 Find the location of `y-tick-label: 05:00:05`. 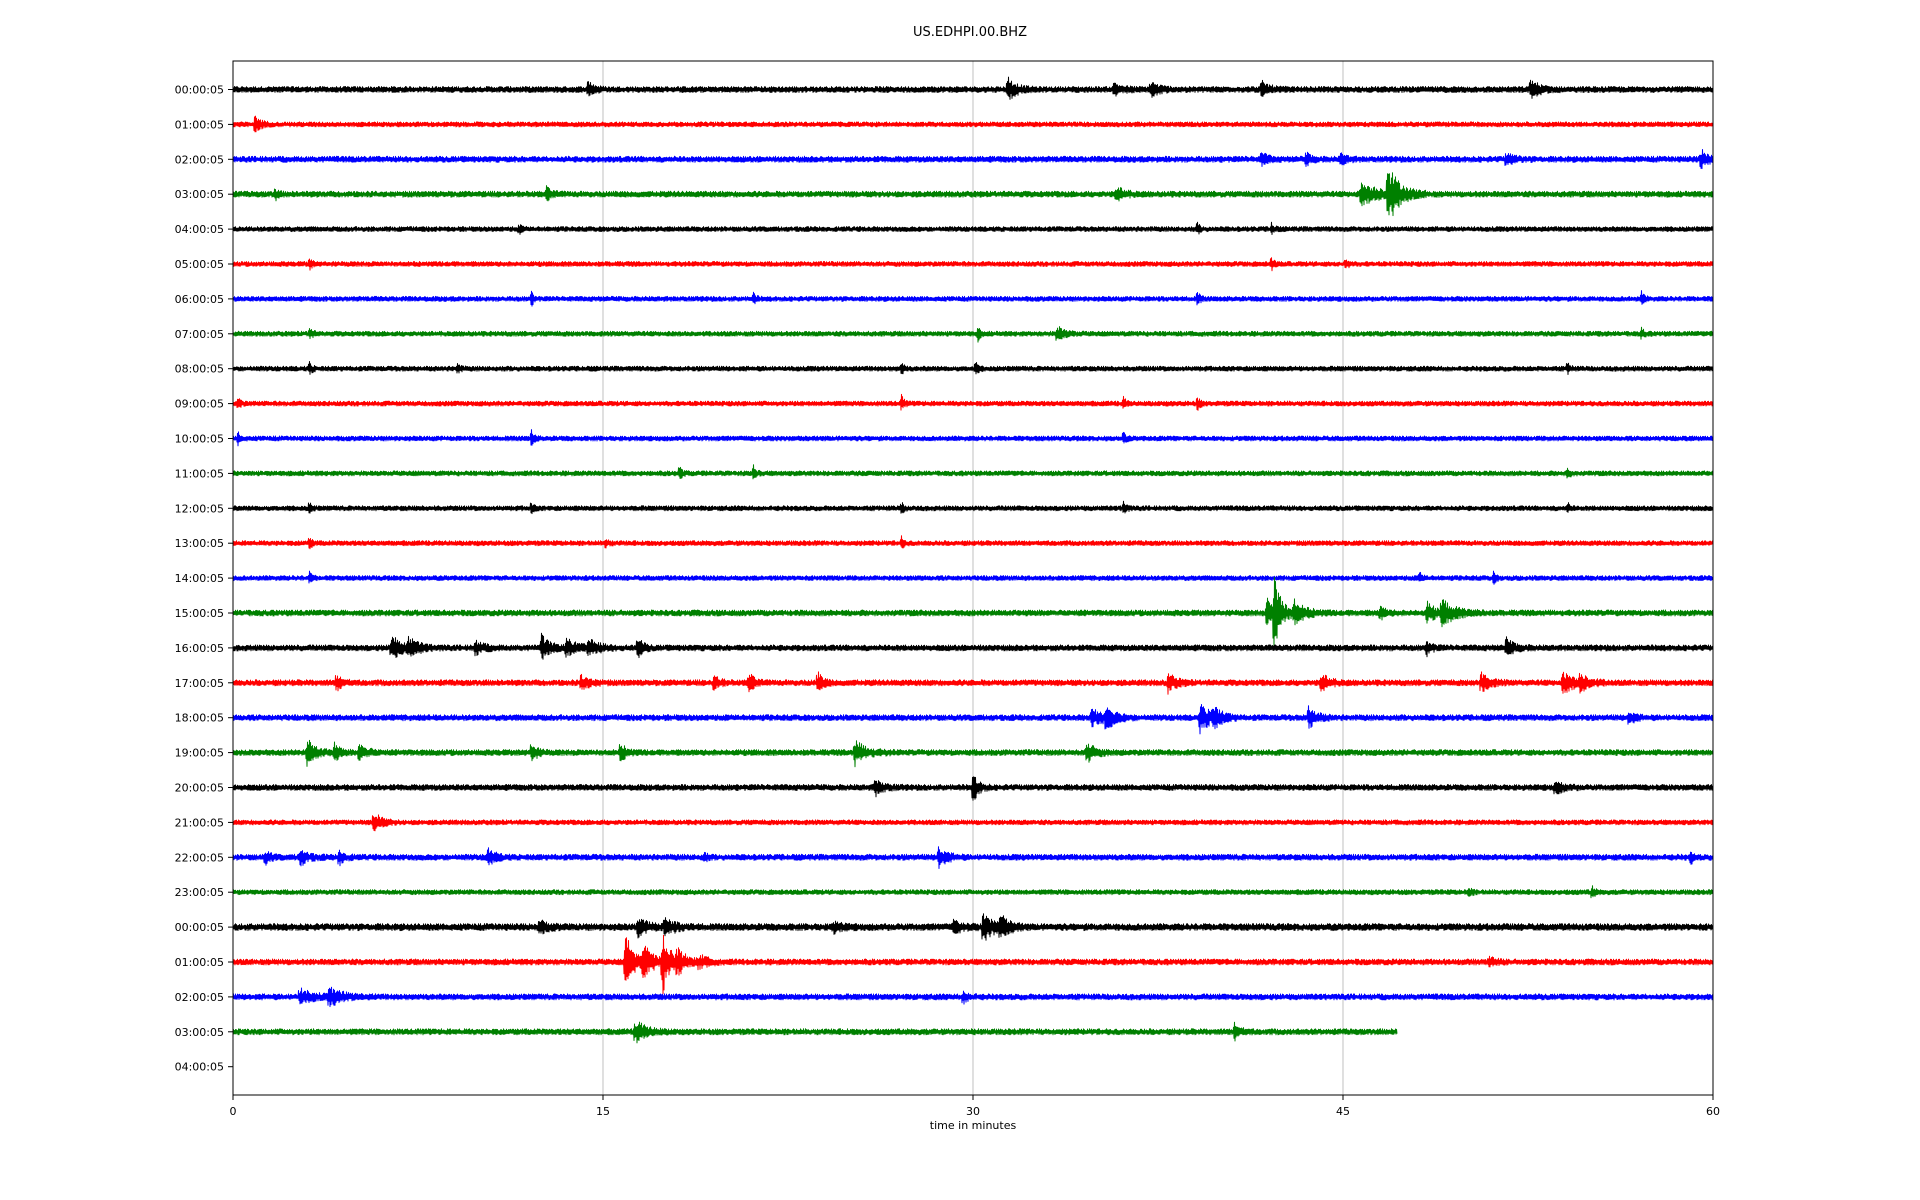

y-tick-label: 05:00:05 is located at coordinates (199, 264).